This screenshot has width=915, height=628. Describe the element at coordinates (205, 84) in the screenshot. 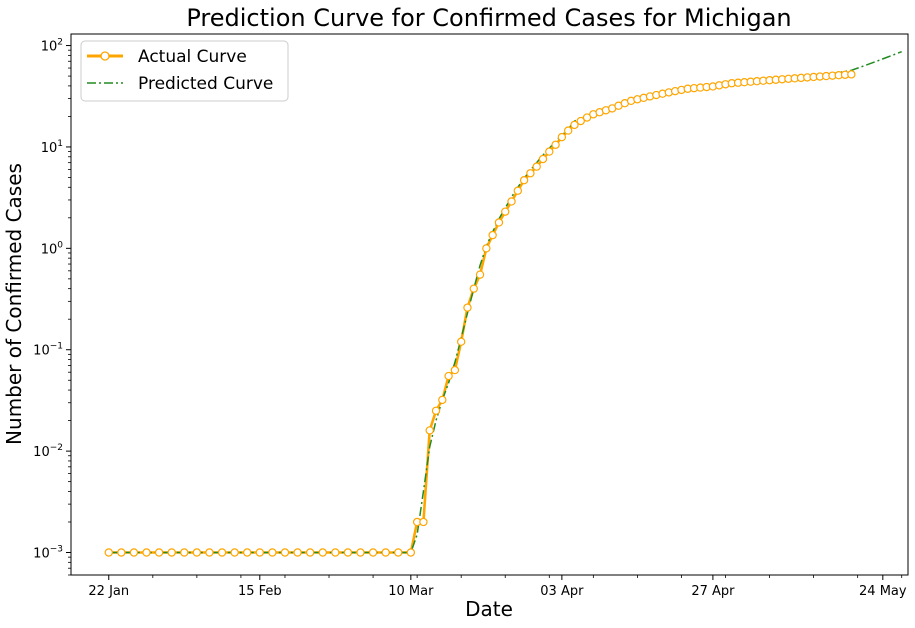

I see `legend-predicted-label: Predicted Curve` at that location.